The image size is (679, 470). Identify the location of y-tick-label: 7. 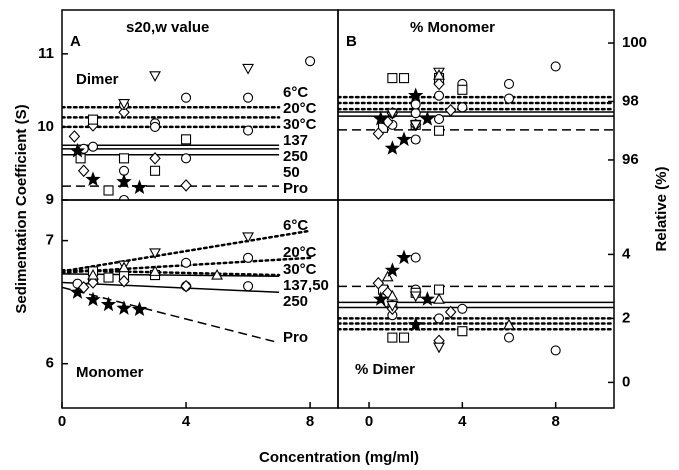
(50, 240).